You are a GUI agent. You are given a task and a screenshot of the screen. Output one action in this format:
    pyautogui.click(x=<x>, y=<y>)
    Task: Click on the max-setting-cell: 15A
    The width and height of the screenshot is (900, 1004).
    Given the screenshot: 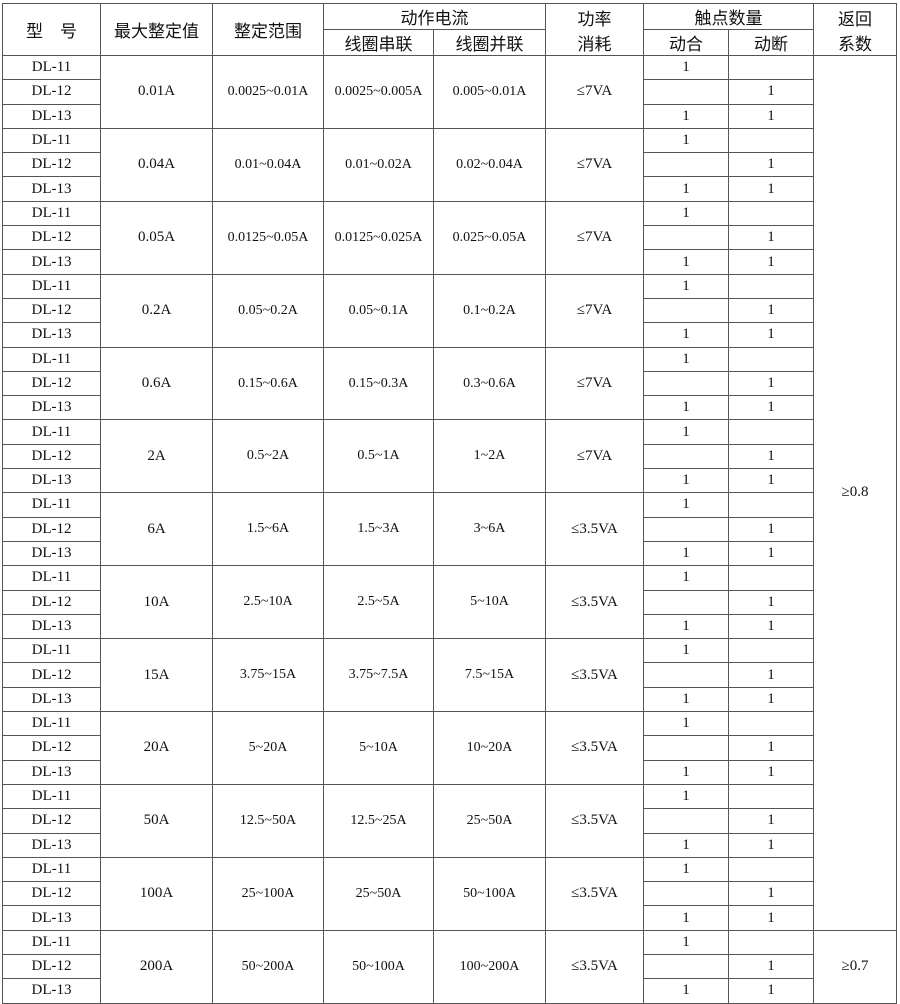 What is the action you would take?
    pyautogui.click(x=156, y=675)
    